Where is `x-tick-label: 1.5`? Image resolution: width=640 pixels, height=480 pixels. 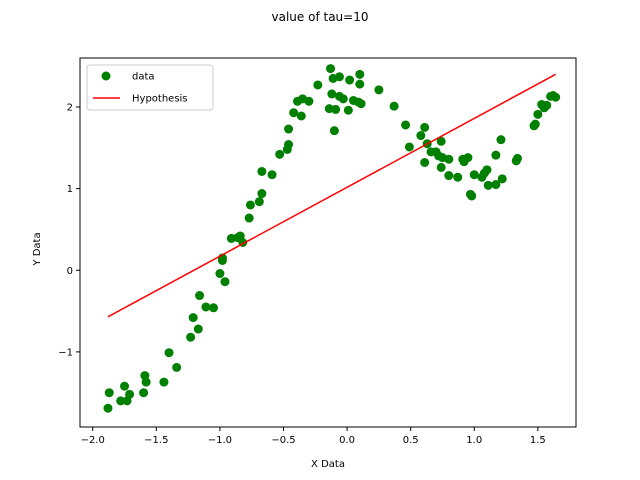 x-tick-label: 1.5 is located at coordinates (538, 440).